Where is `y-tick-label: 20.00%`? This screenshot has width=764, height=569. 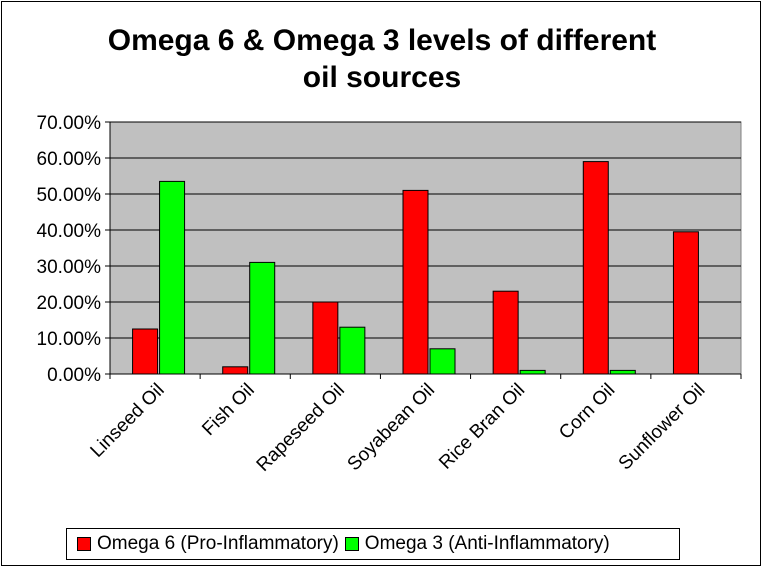
y-tick-label: 20.00% is located at coordinates (69, 303).